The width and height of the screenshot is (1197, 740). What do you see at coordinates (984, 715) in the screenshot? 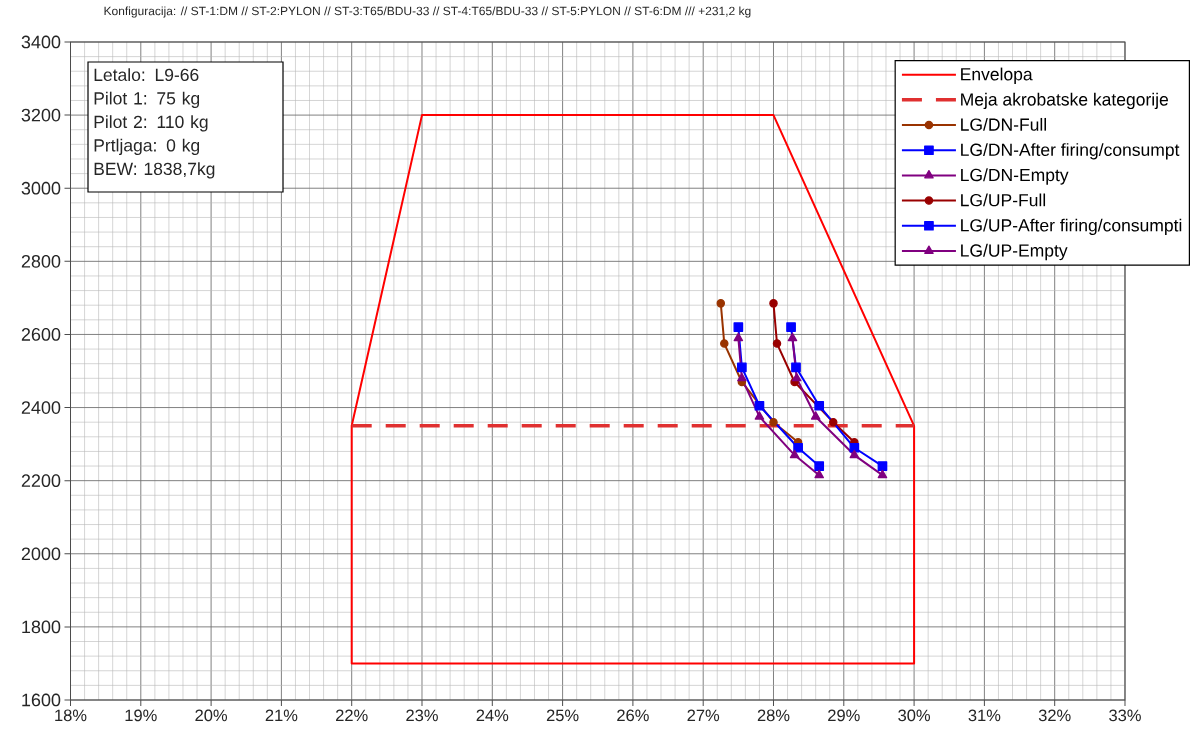
I see `x-tick-label: 31%` at bounding box center [984, 715].